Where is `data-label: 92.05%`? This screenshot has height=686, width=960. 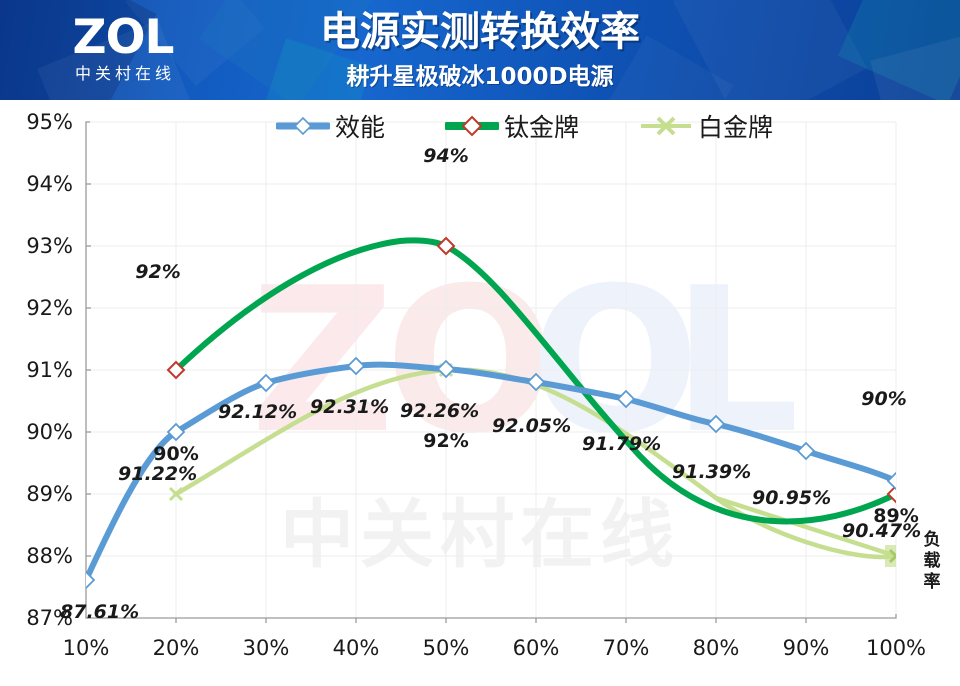
data-label: 92.05% is located at coordinates (531, 426).